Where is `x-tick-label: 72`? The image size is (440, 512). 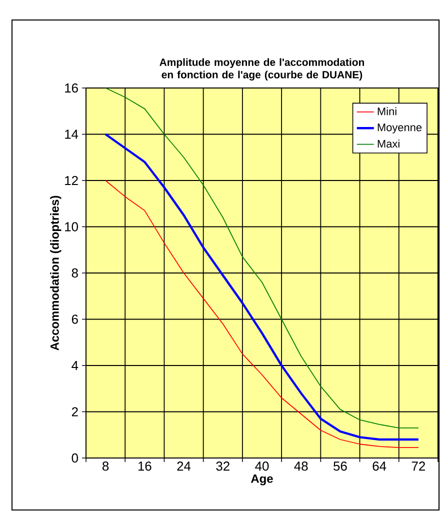
x-tick-label: 72 is located at coordinates (418, 466).